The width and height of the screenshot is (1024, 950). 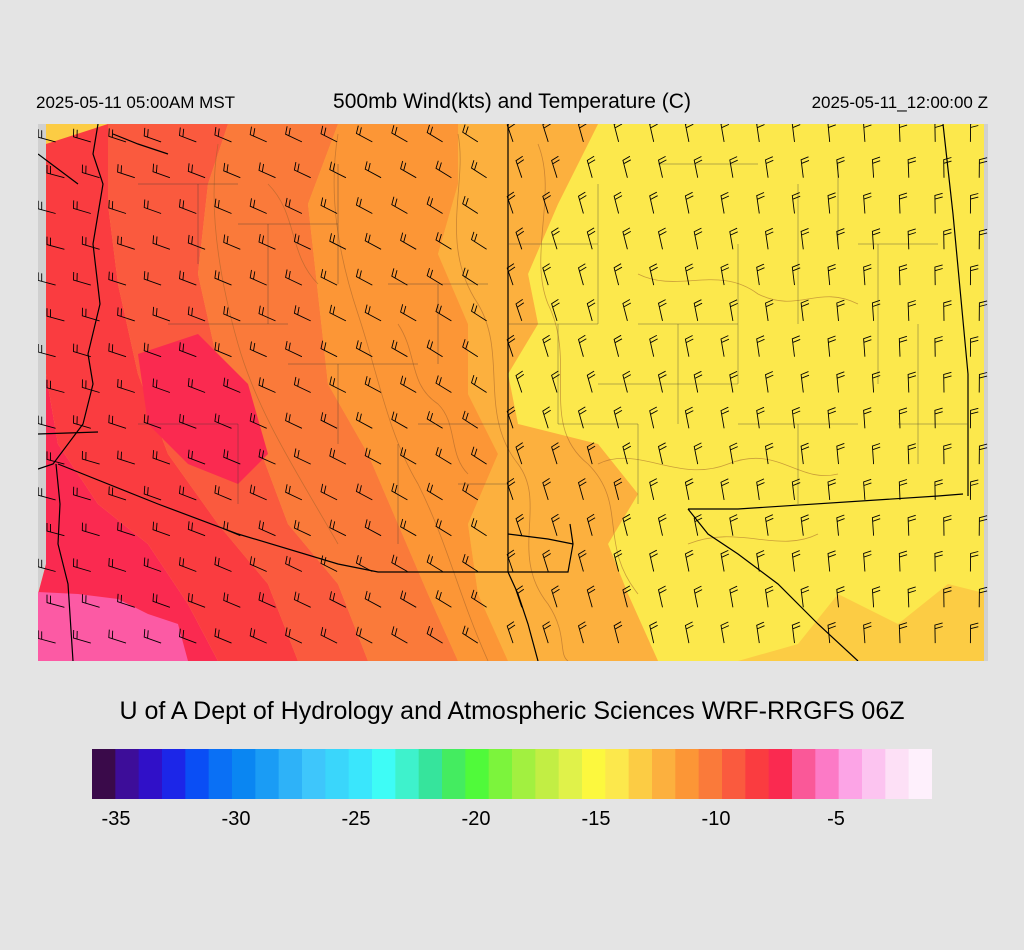 I want to click on zone-red, so click(x=172, y=392).